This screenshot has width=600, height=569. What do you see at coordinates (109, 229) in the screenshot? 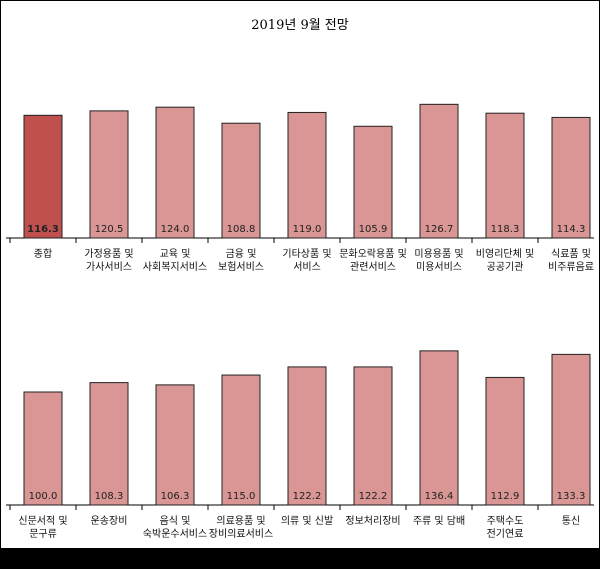
I see `value-label: 120.5` at bounding box center [109, 229].